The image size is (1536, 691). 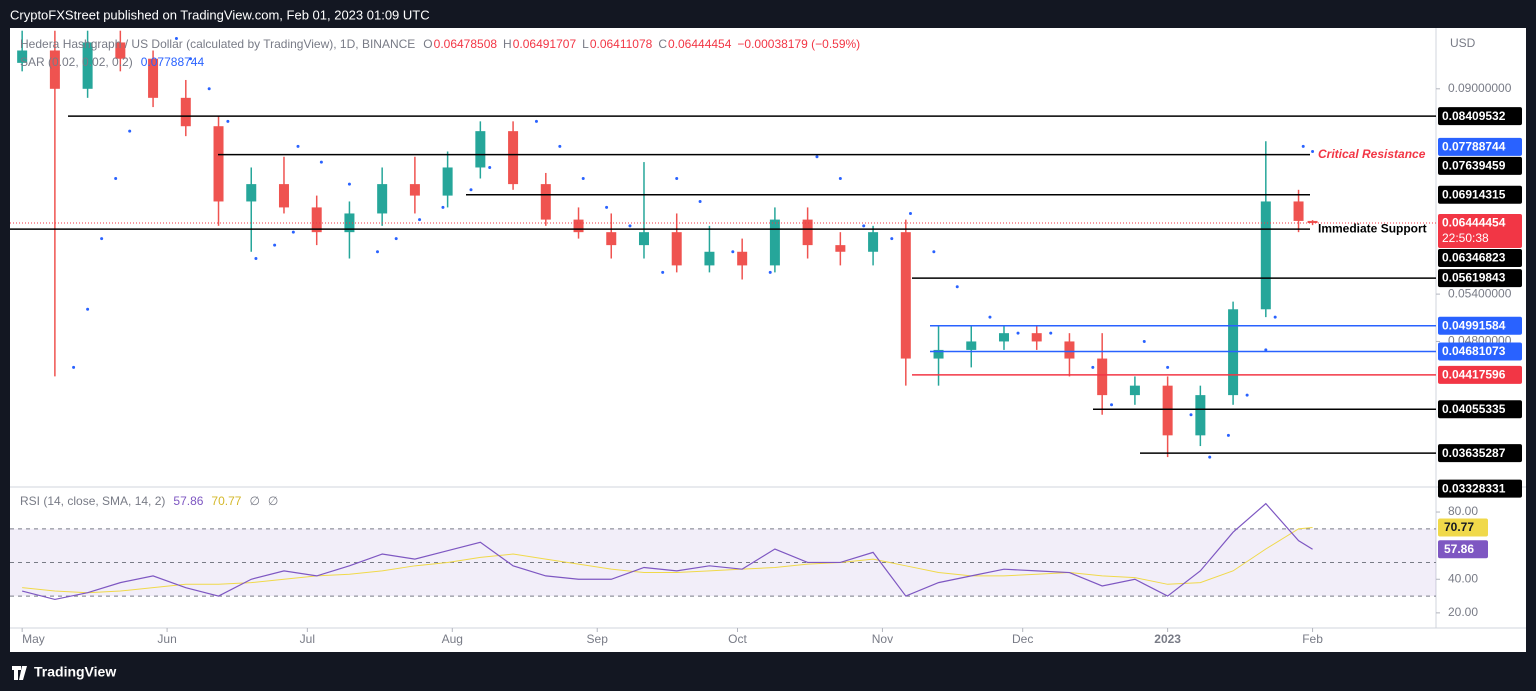 I want to click on x-tick-label: Sep, so click(x=598, y=639).